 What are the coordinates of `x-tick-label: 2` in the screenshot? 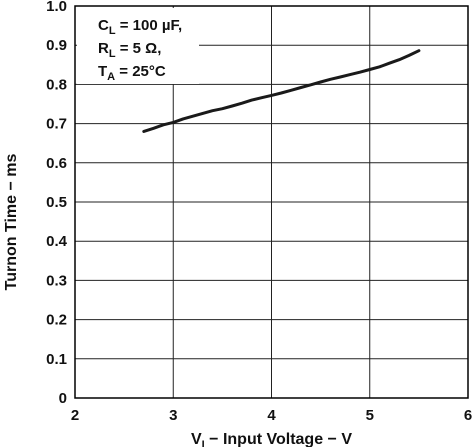 It's located at (75, 415).